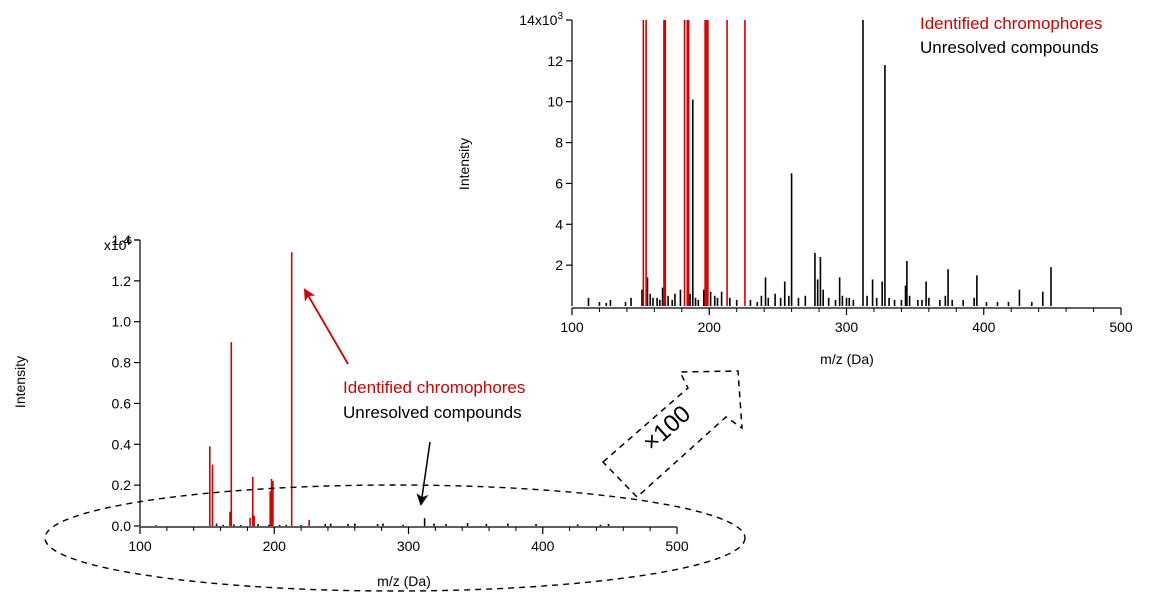  What do you see at coordinates (122, 403) in the screenshot?
I see `main-y-tick-label-3: 0.6` at bounding box center [122, 403].